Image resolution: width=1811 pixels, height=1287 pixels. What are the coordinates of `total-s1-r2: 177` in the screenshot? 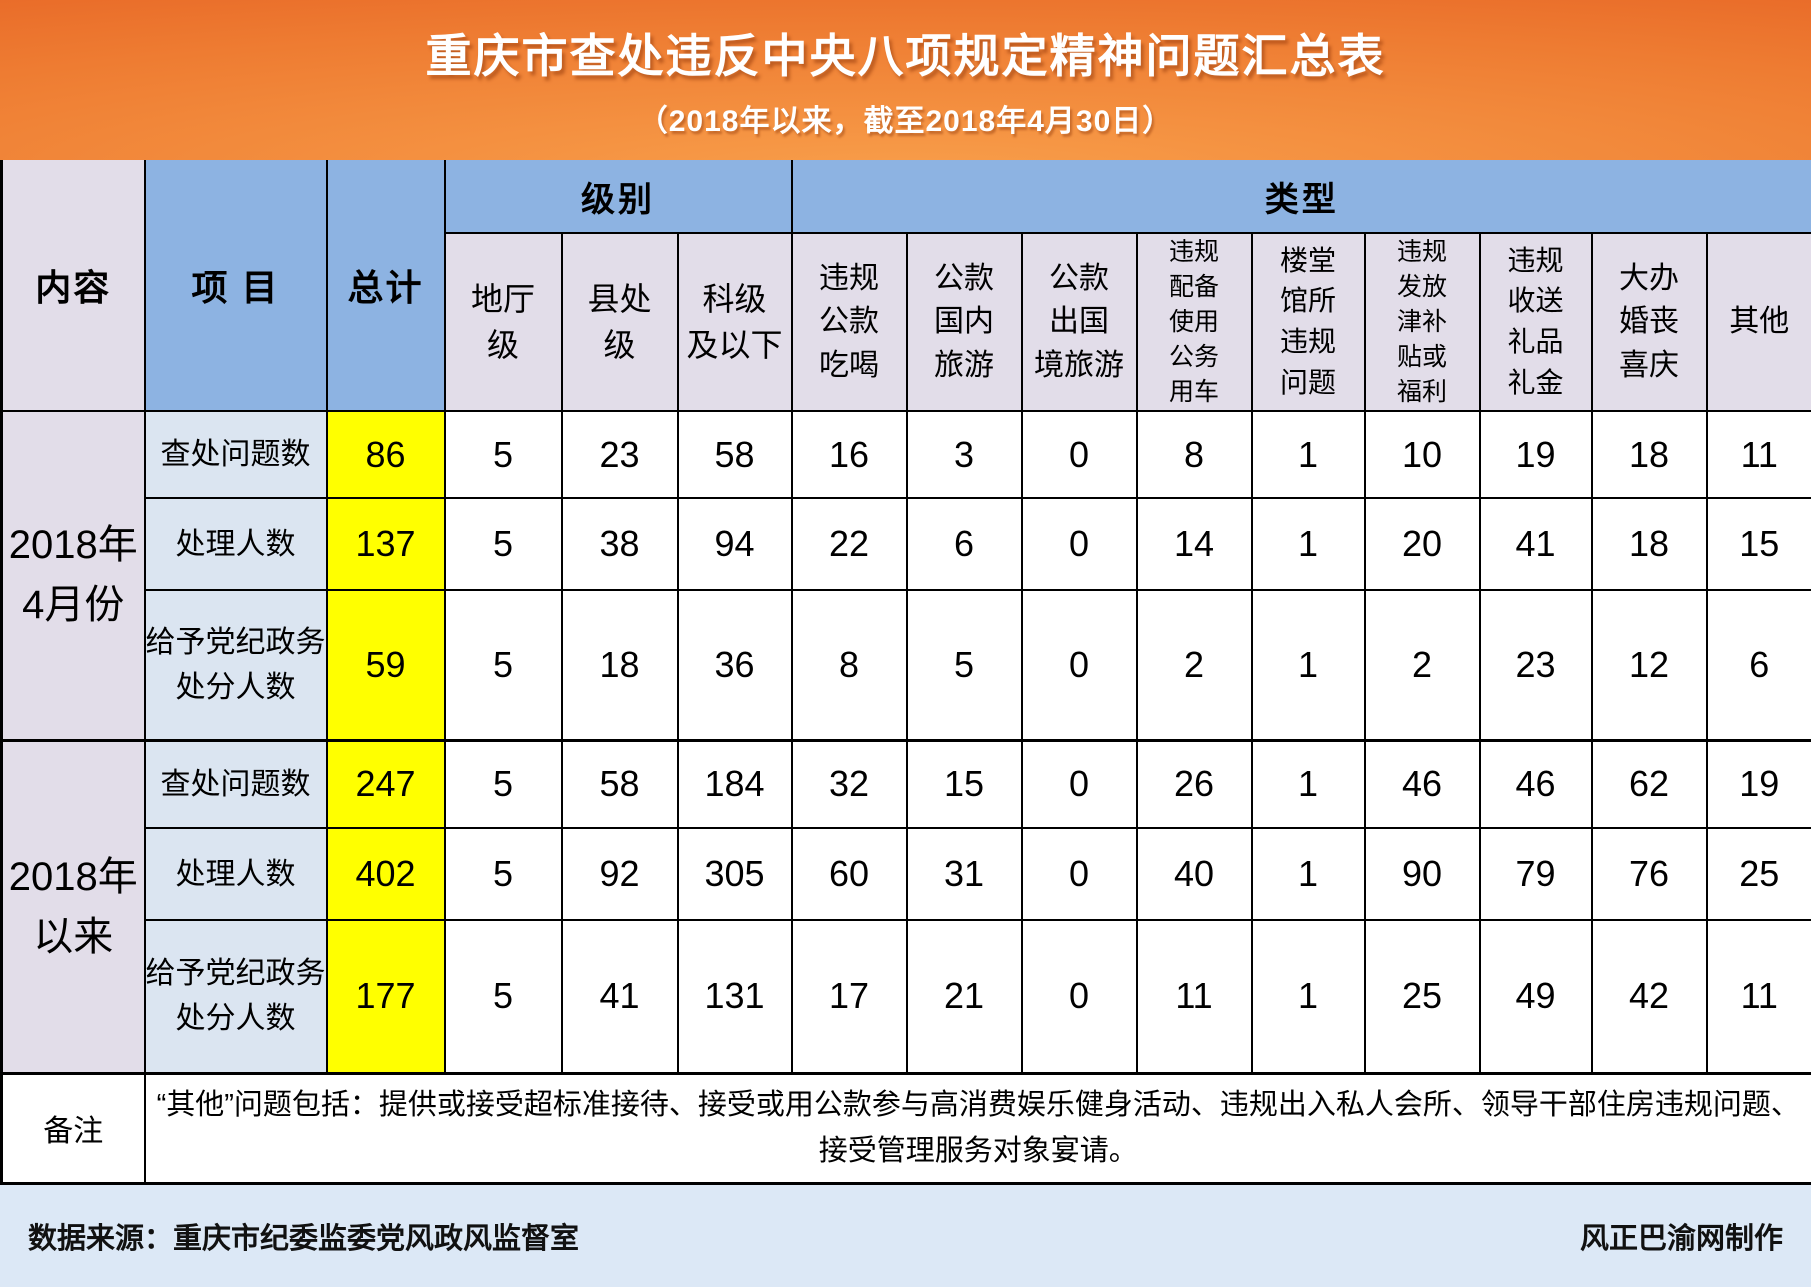 It's located at (385, 996).